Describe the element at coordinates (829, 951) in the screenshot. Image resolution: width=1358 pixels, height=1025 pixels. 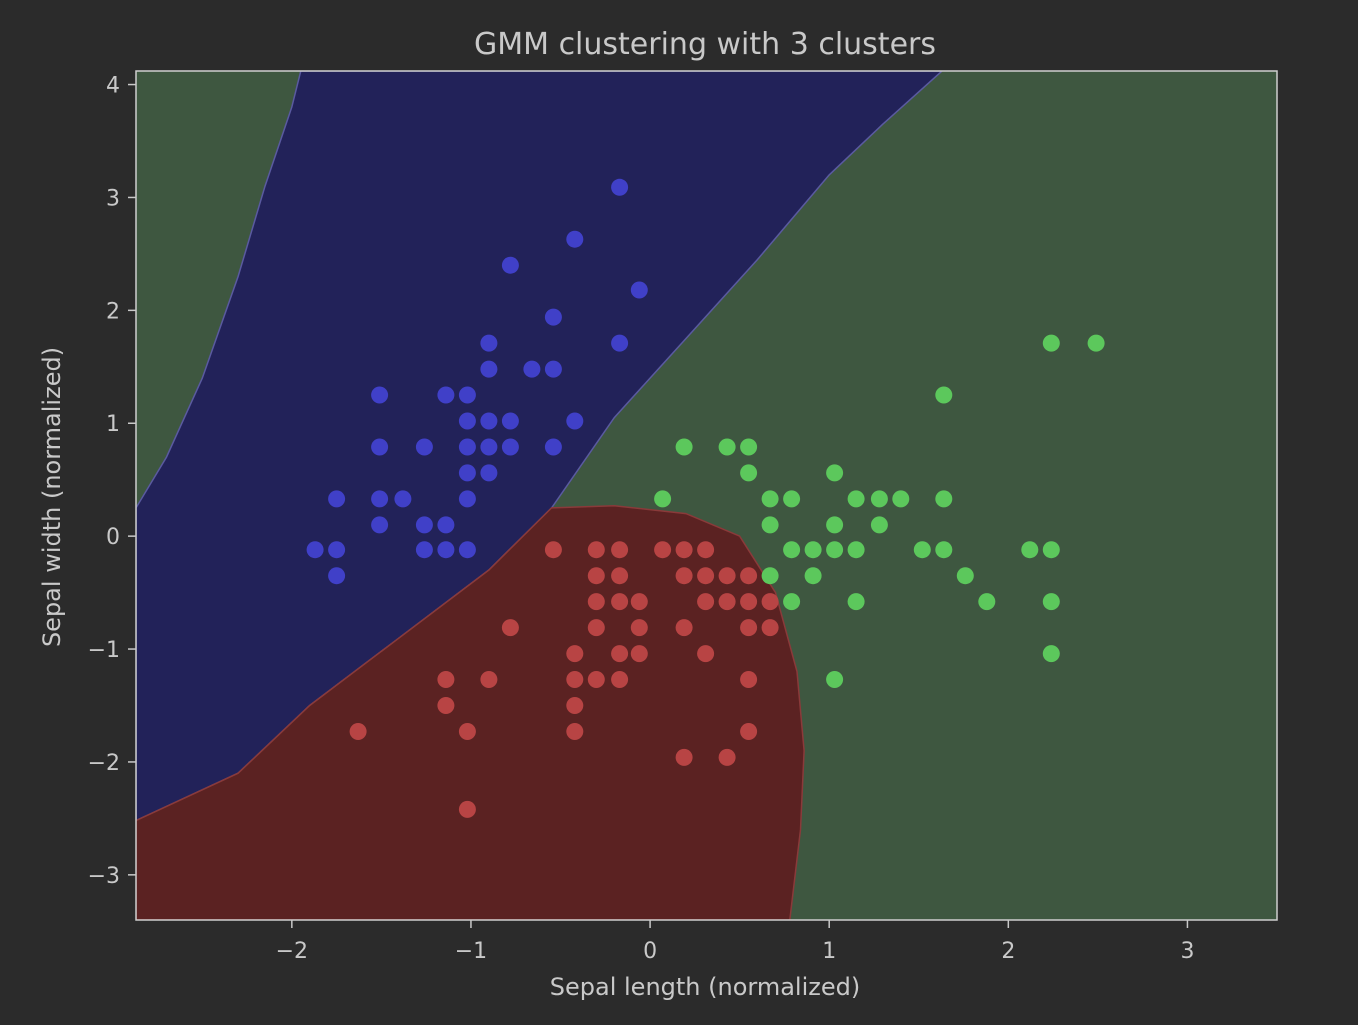
I see `x-tick-label: 1` at that location.